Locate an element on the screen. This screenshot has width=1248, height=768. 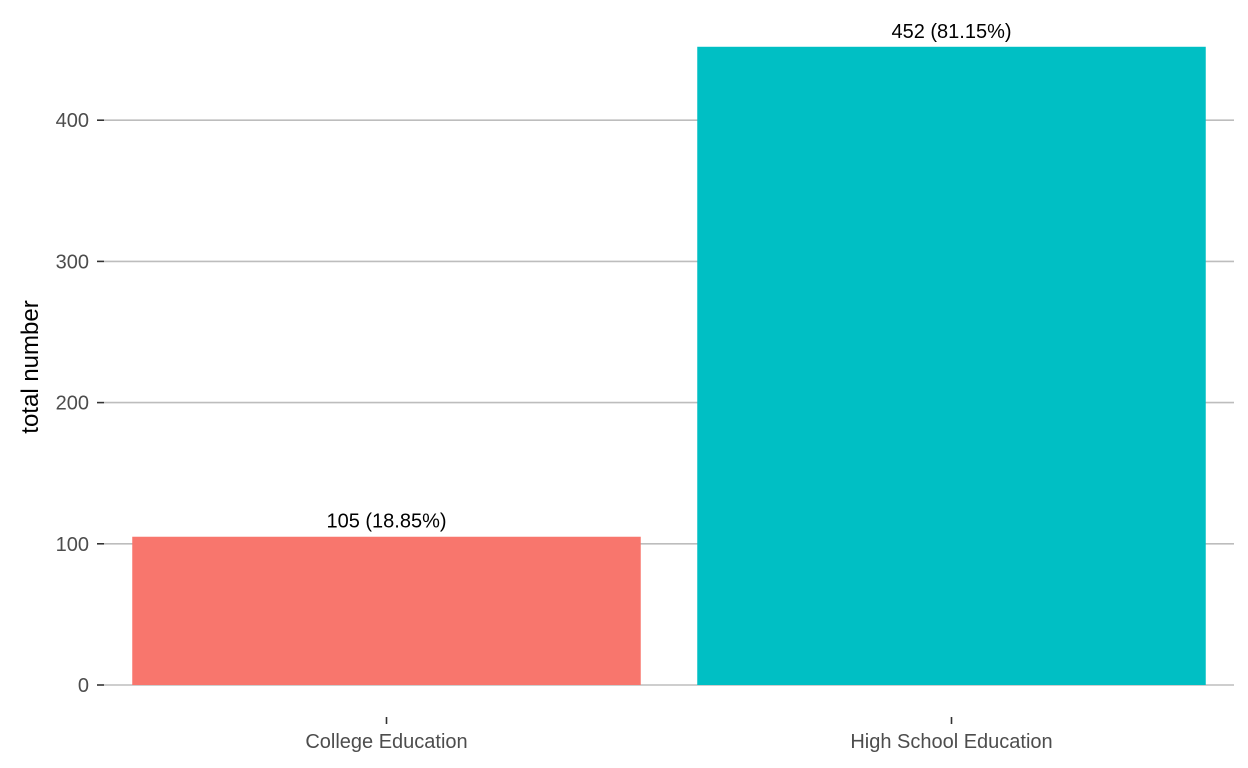
y-axis-title: total number is located at coordinates (30, 366).